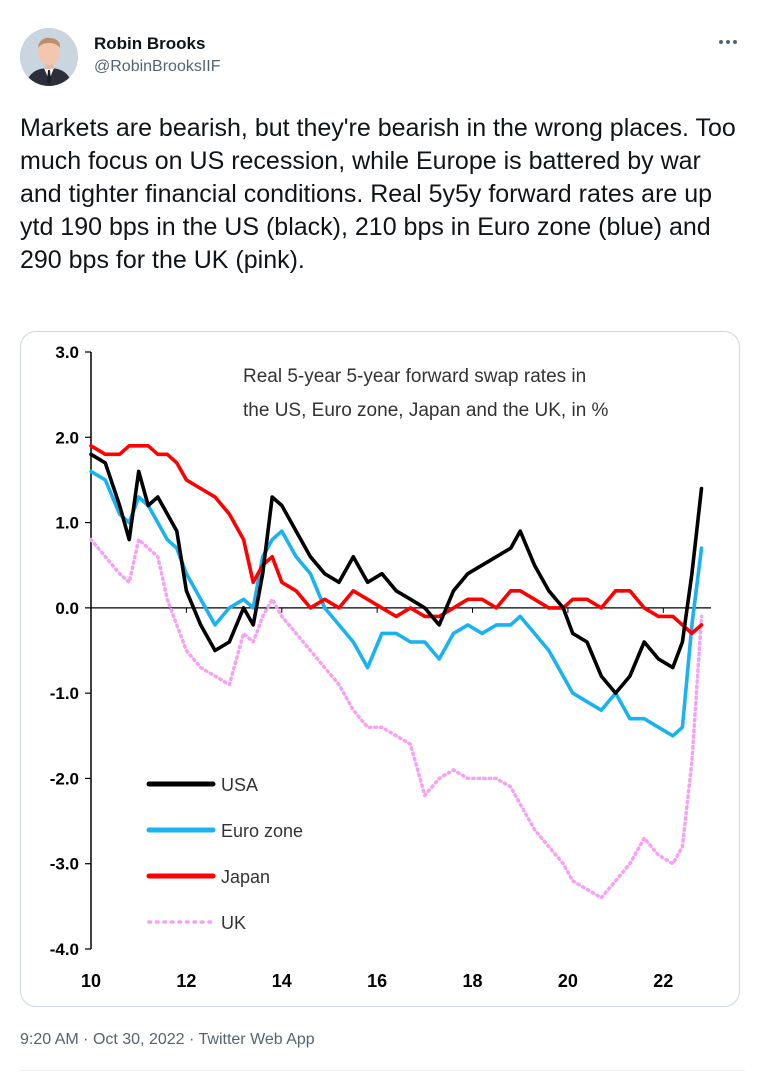  What do you see at coordinates (64, 949) in the screenshot?
I see `y-tick-label: -4.0` at bounding box center [64, 949].